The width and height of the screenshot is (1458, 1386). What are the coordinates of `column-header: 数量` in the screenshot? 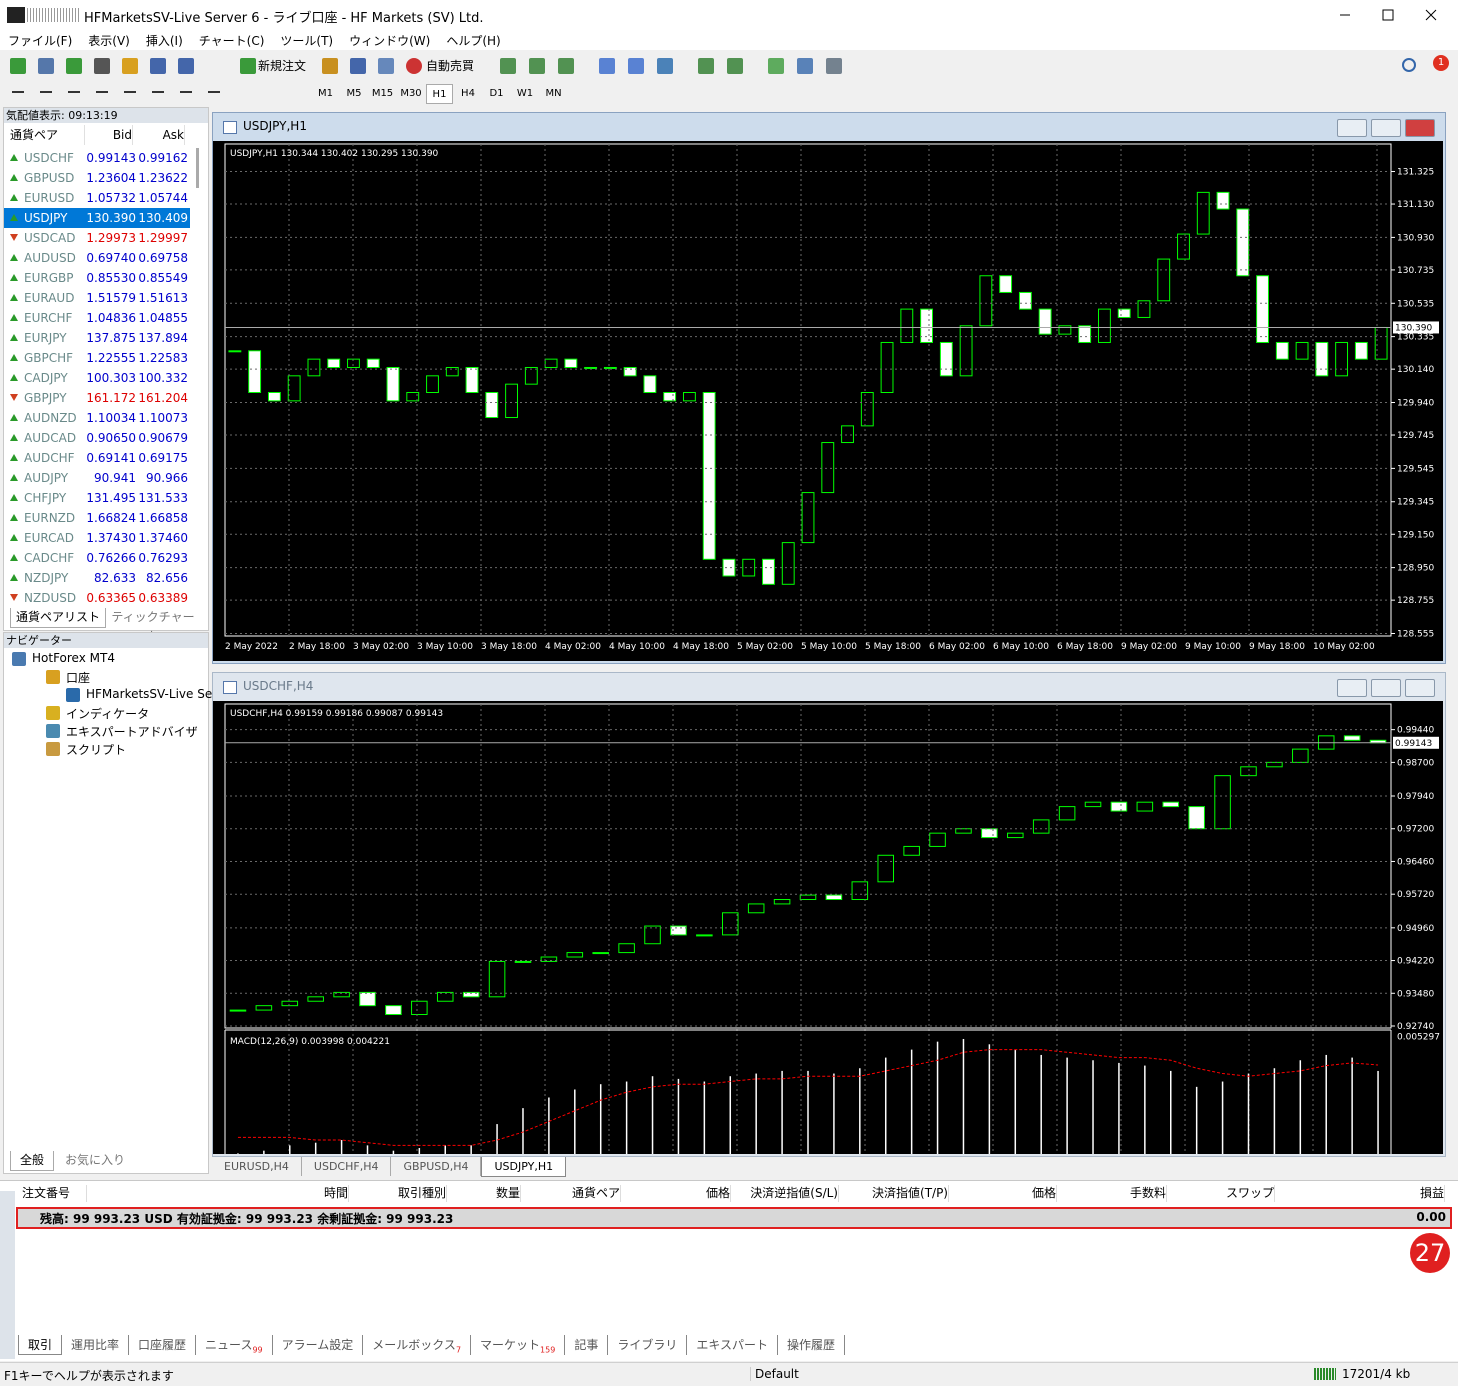 It's located at (500, 1193).